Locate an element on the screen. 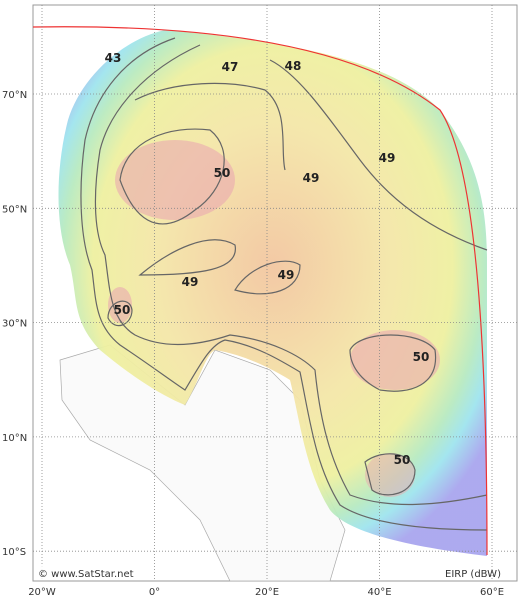 Image resolution: width=527 pixels, height=600 pixels. lat-label: 50°N is located at coordinates (14, 209).